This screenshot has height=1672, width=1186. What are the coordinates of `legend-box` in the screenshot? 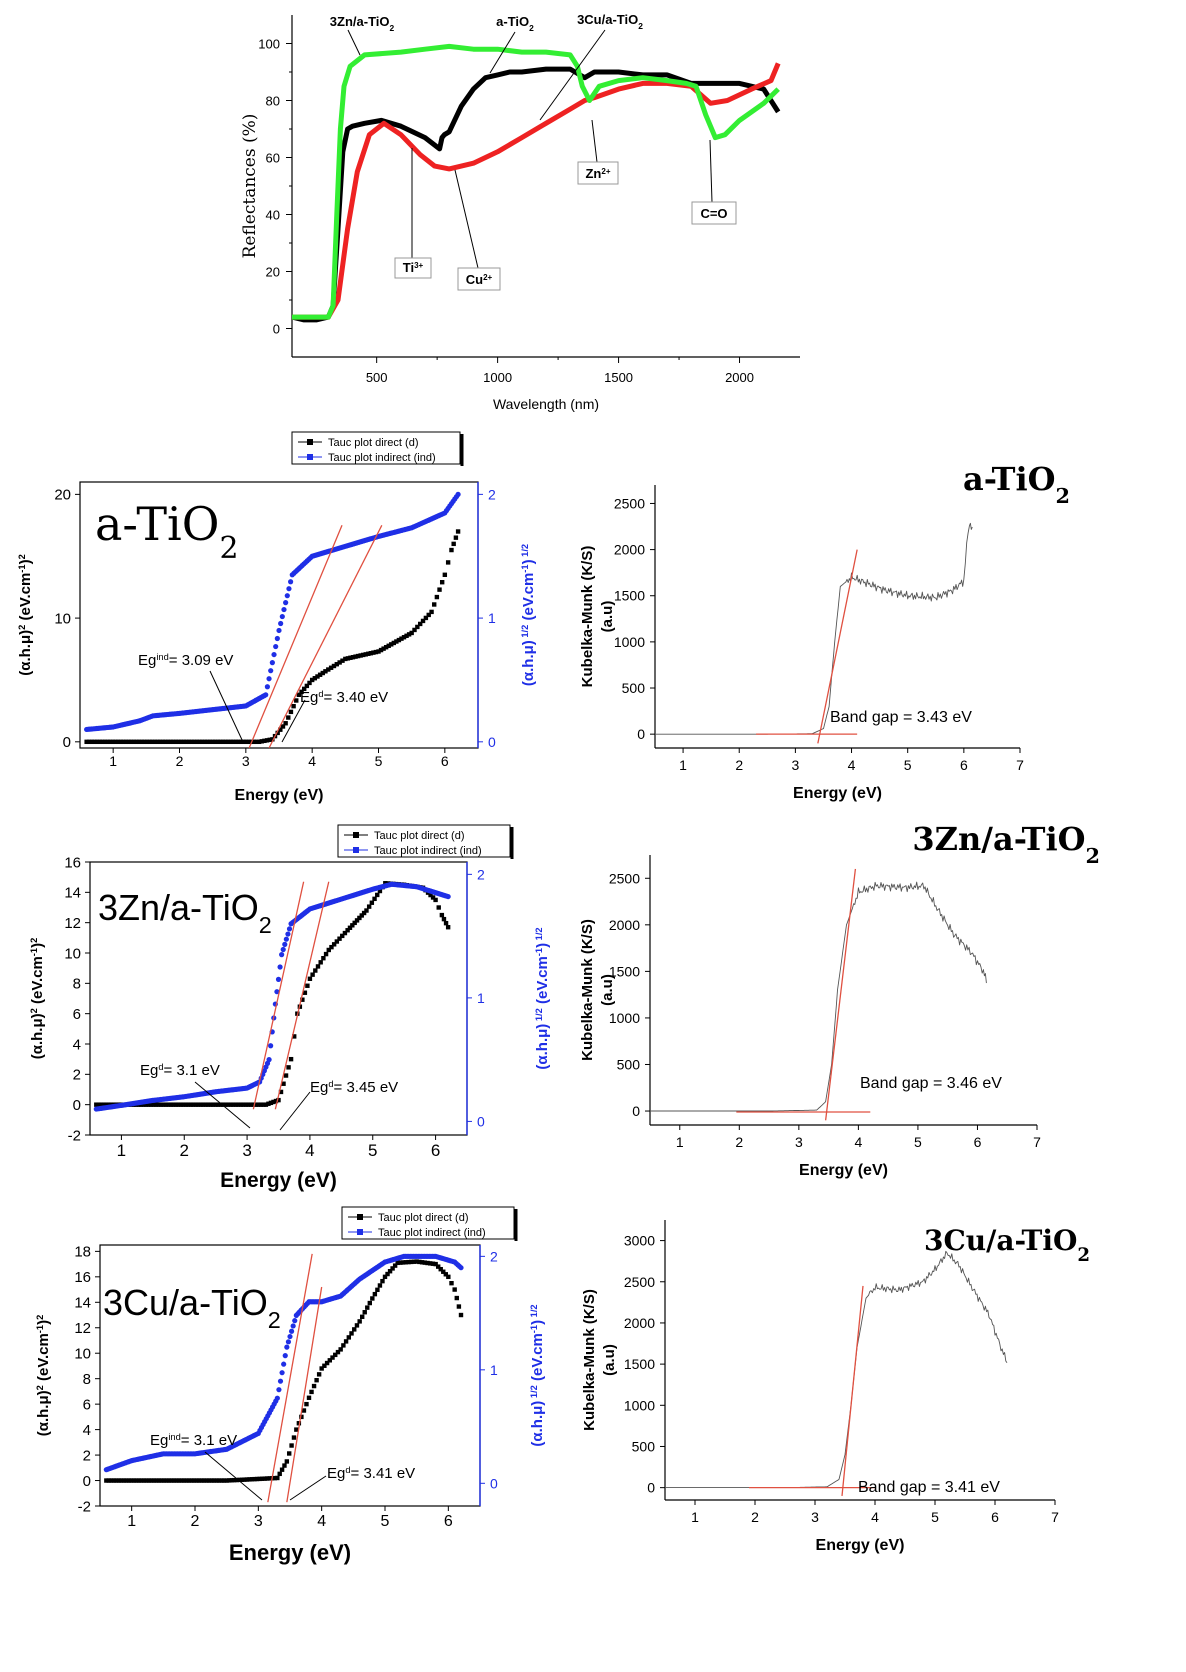 It's located at (424, 841).